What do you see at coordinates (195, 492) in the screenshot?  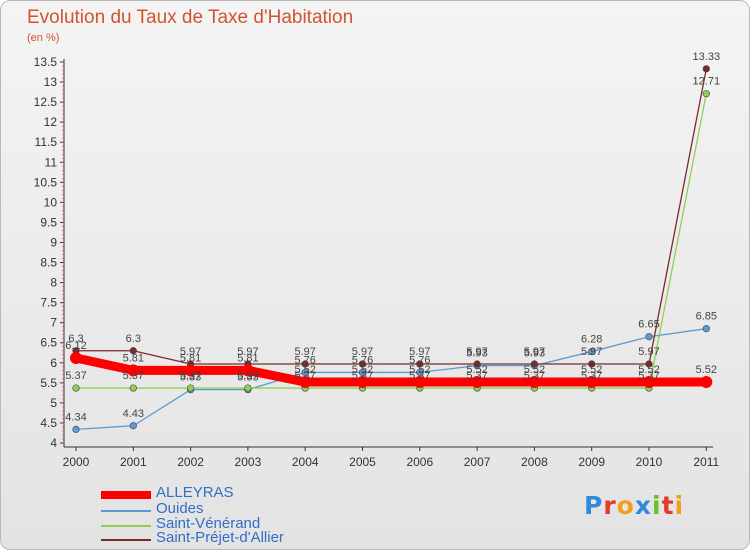 I see `legend-label-alleyras: ALLEYRAS` at bounding box center [195, 492].